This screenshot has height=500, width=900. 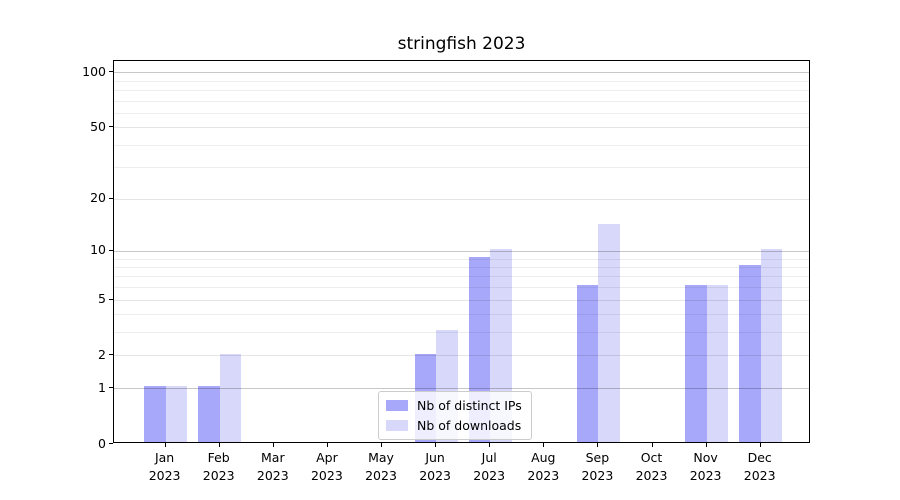 I want to click on legend-label-downloads: Nb of downloads, so click(x=469, y=425).